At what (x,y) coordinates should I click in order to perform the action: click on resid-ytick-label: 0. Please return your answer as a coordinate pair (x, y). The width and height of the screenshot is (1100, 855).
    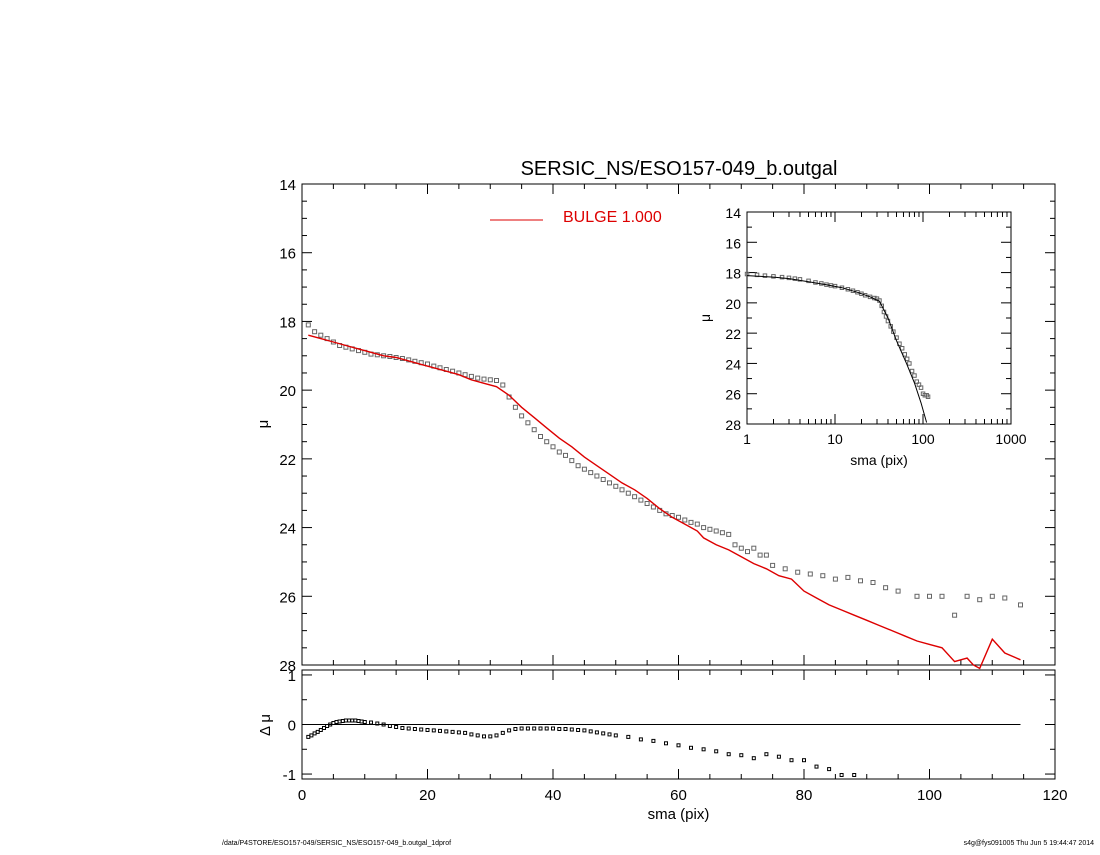
    Looking at the image, I should click on (292, 726).